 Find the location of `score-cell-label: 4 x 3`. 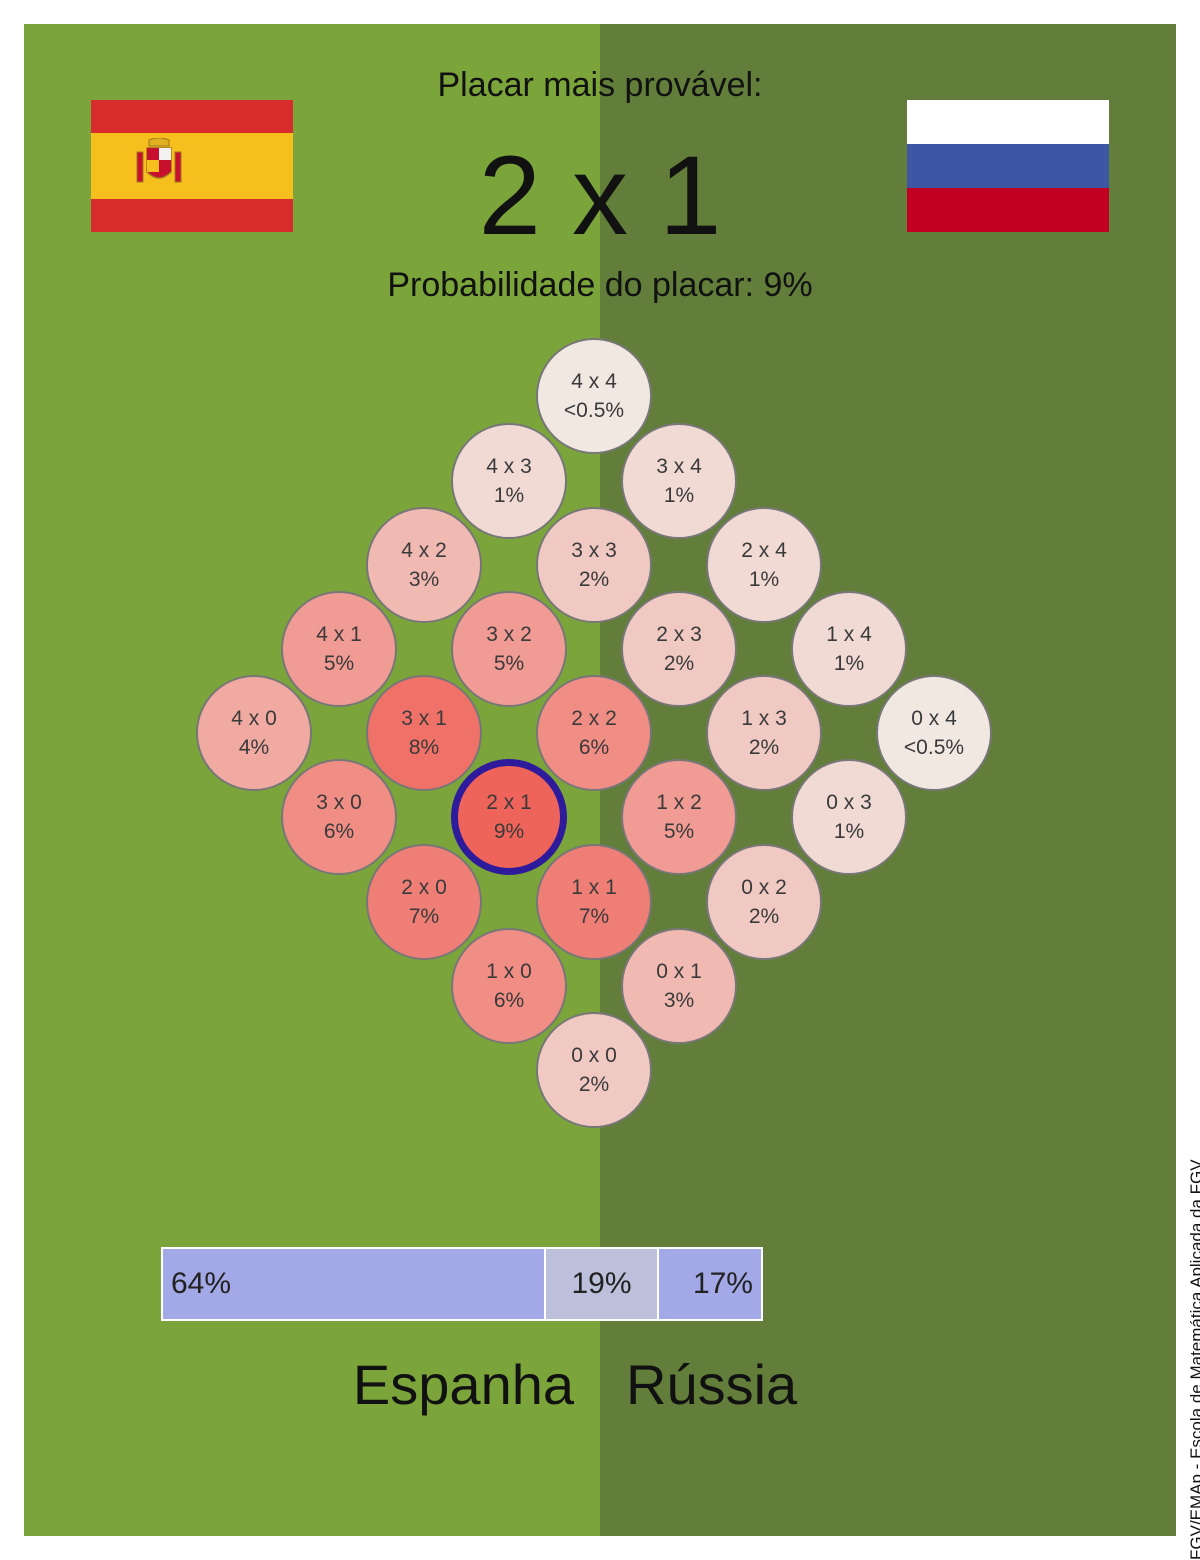

score-cell-label: 4 x 3 is located at coordinates (509, 466).